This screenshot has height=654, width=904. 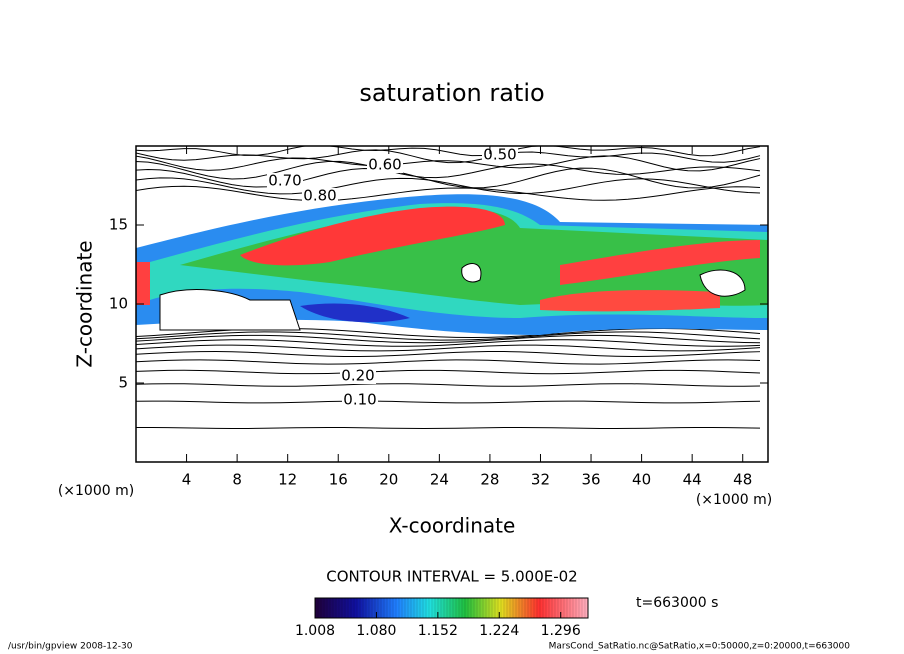 What do you see at coordinates (489, 480) in the screenshot?
I see `x-tick-label: 28` at bounding box center [489, 480].